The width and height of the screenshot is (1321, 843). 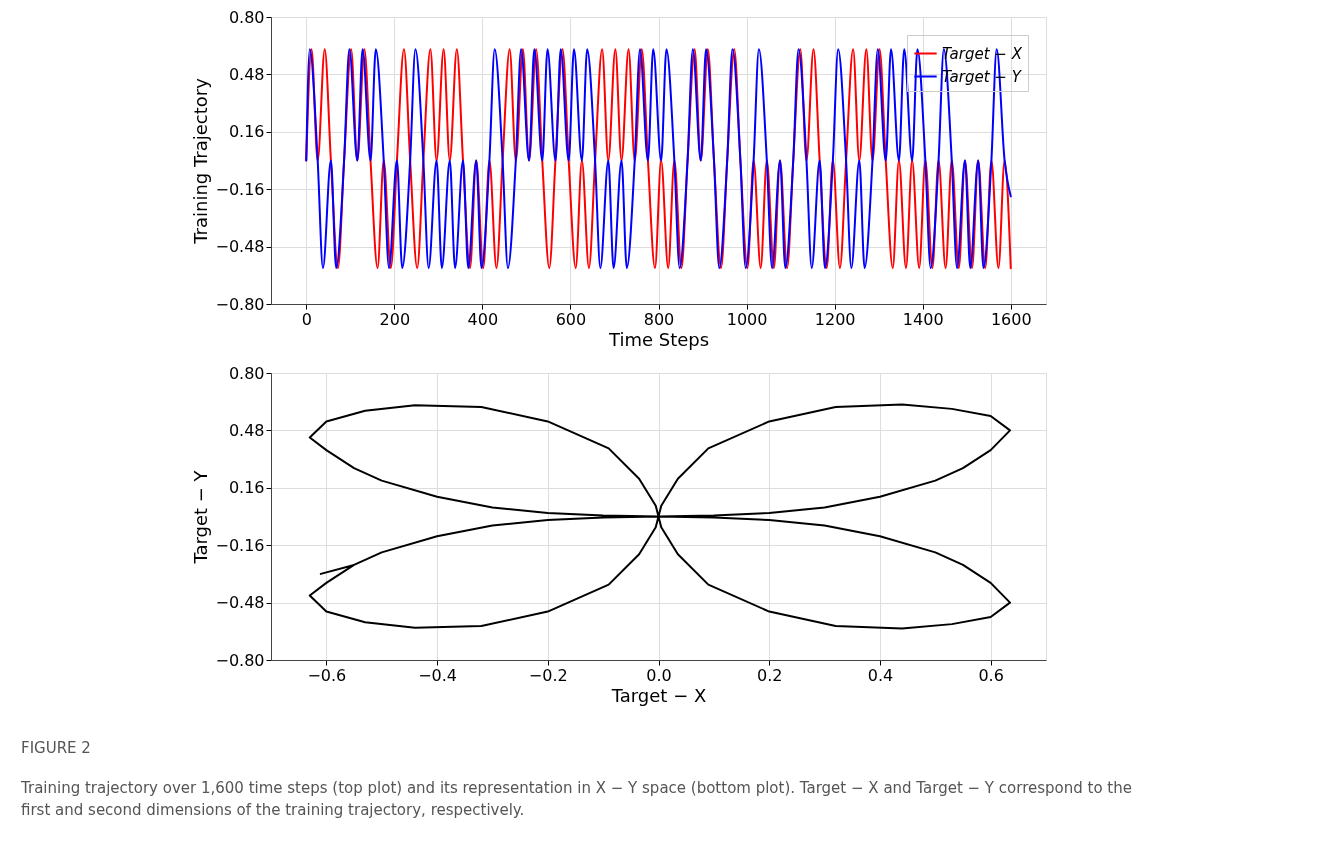 I want to click on x-tick-label: 200, so click(x=395, y=319).